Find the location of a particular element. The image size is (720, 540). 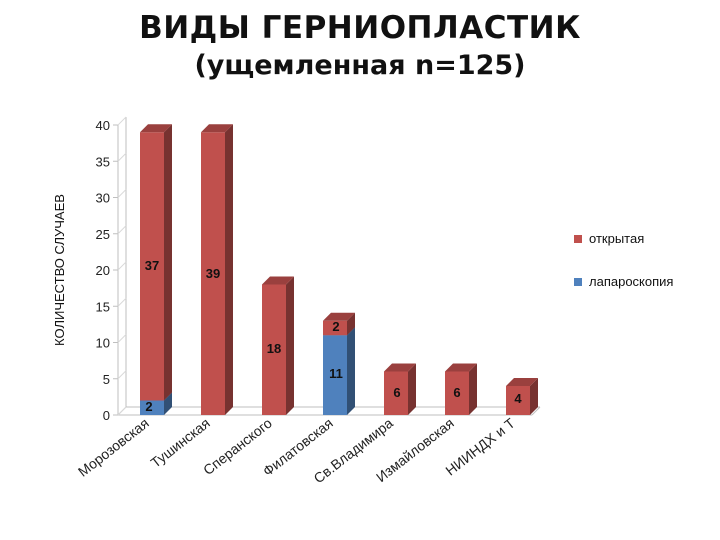

y-tick-label: 35 is located at coordinates (103, 161).